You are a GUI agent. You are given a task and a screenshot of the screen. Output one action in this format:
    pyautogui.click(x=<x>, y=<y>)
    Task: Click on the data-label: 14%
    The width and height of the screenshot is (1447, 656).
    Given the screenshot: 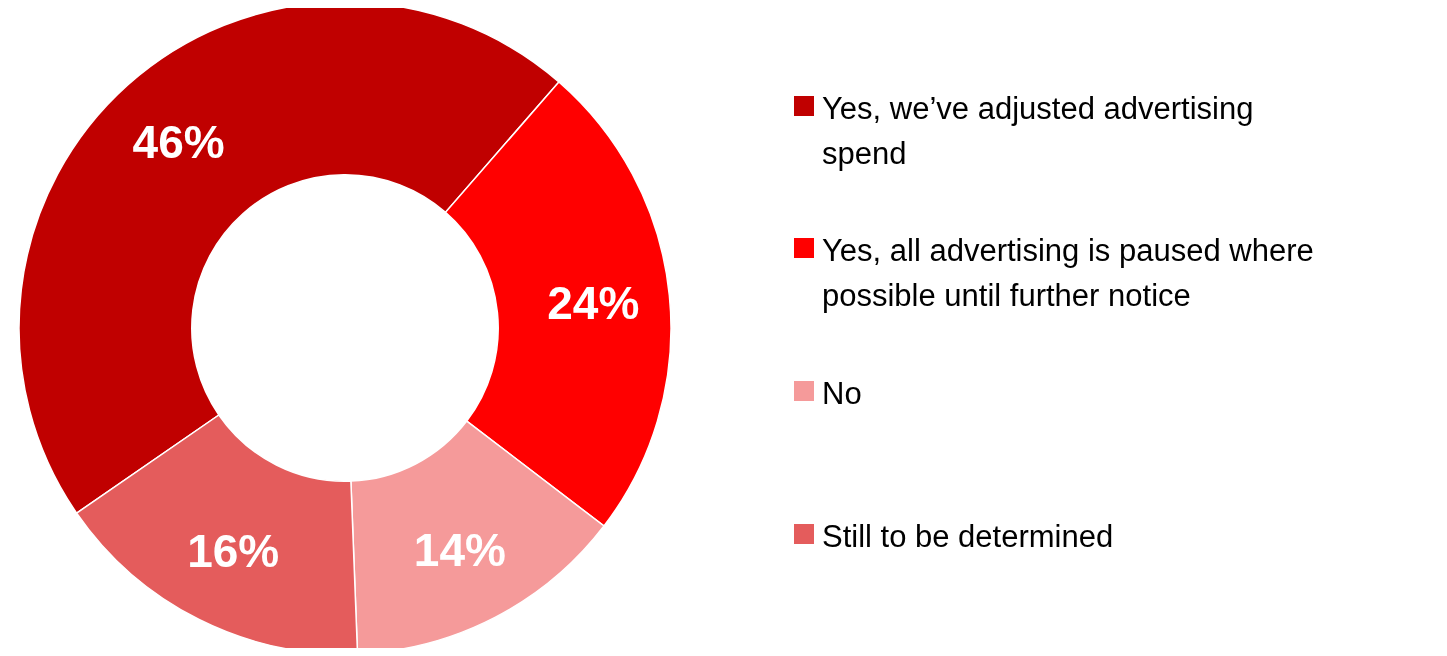 What is the action you would take?
    pyautogui.click(x=459, y=549)
    